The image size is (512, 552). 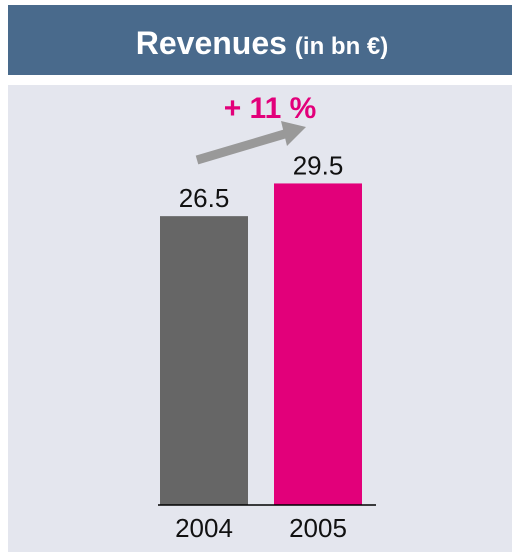 I want to click on value-label: 26.5, so click(x=204, y=198).